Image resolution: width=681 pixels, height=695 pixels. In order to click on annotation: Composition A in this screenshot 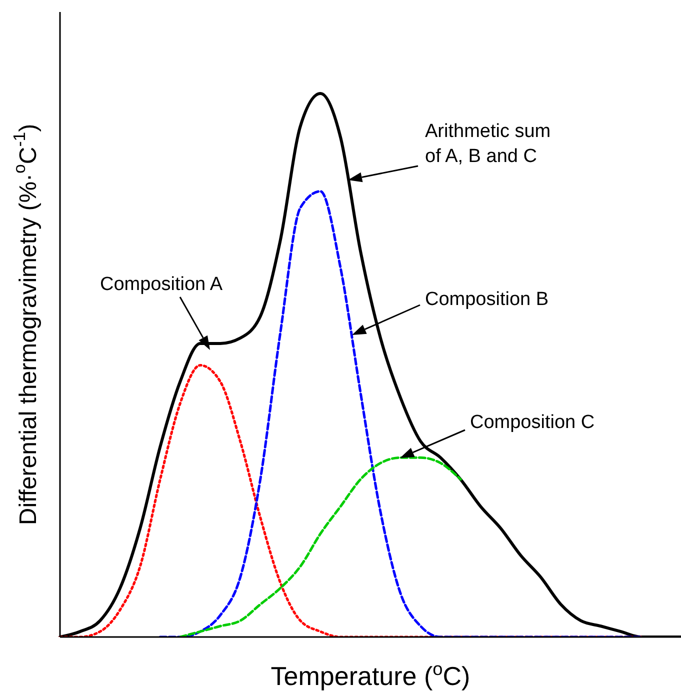, I will do `click(161, 284)`.